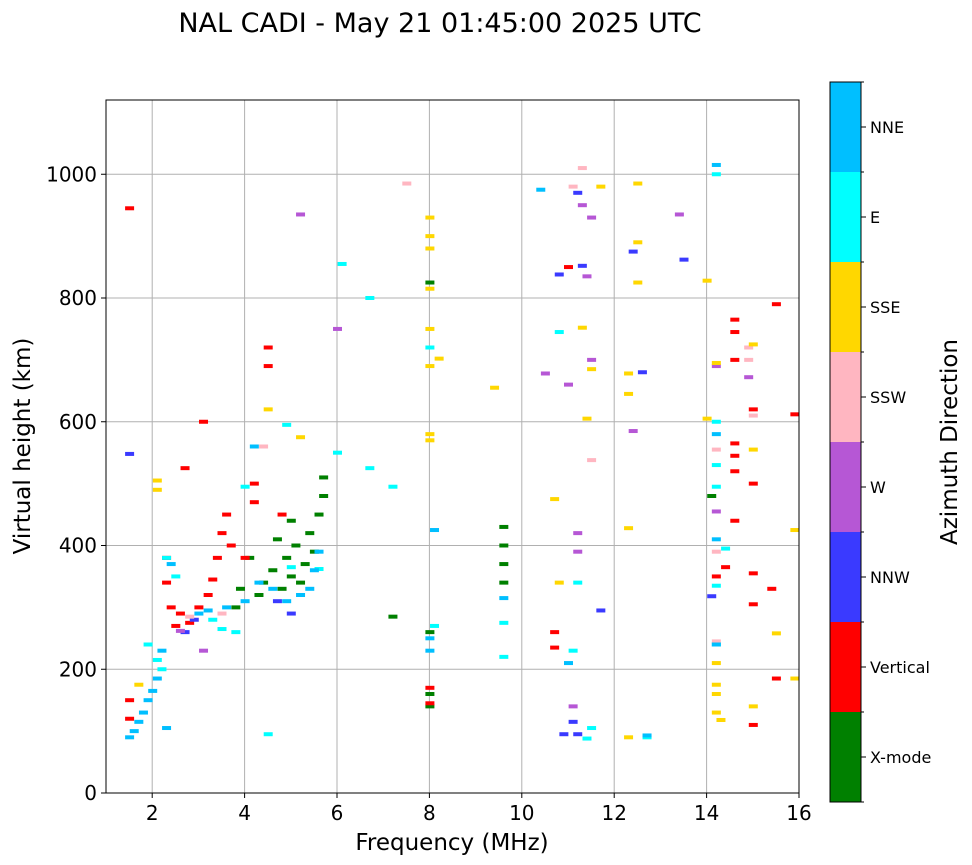 The width and height of the screenshot is (972, 865). Describe the element at coordinates (845, 307) in the screenshot. I see `colorbar-swatch-sse` at that location.